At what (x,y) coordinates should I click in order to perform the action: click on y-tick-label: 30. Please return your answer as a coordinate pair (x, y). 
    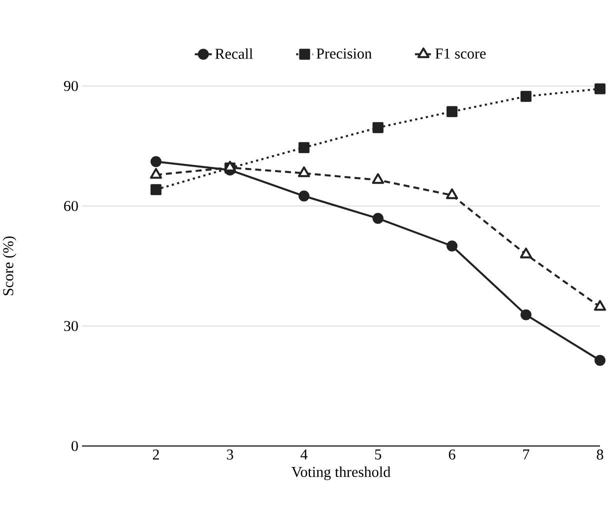
    Looking at the image, I should click on (71, 326).